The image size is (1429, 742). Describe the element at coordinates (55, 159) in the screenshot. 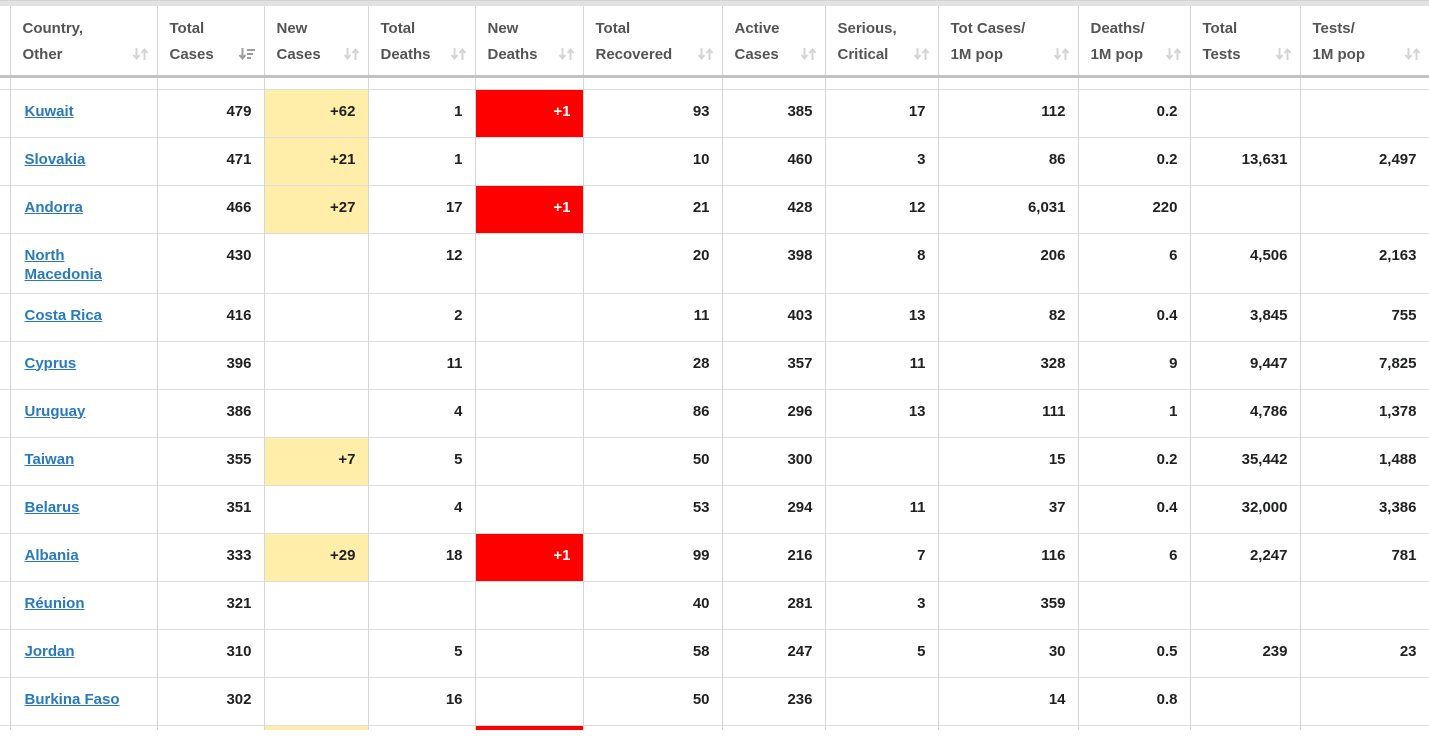

I see `country-link: Slovakia` at that location.